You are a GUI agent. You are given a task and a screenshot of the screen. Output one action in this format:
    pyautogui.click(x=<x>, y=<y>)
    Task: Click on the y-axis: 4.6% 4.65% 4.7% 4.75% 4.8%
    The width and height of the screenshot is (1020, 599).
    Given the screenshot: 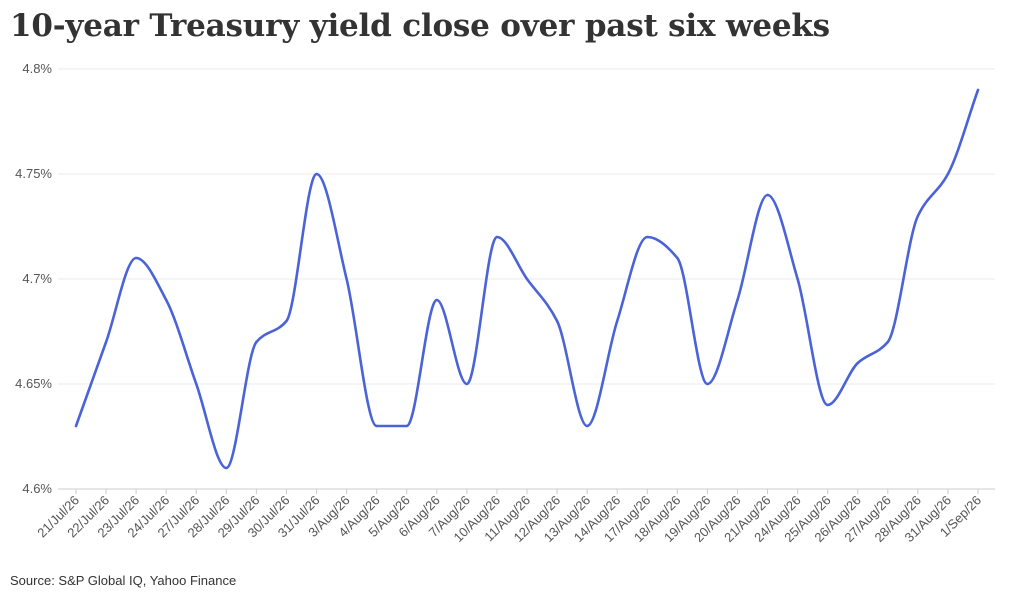 What is the action you would take?
    pyautogui.click(x=33, y=278)
    